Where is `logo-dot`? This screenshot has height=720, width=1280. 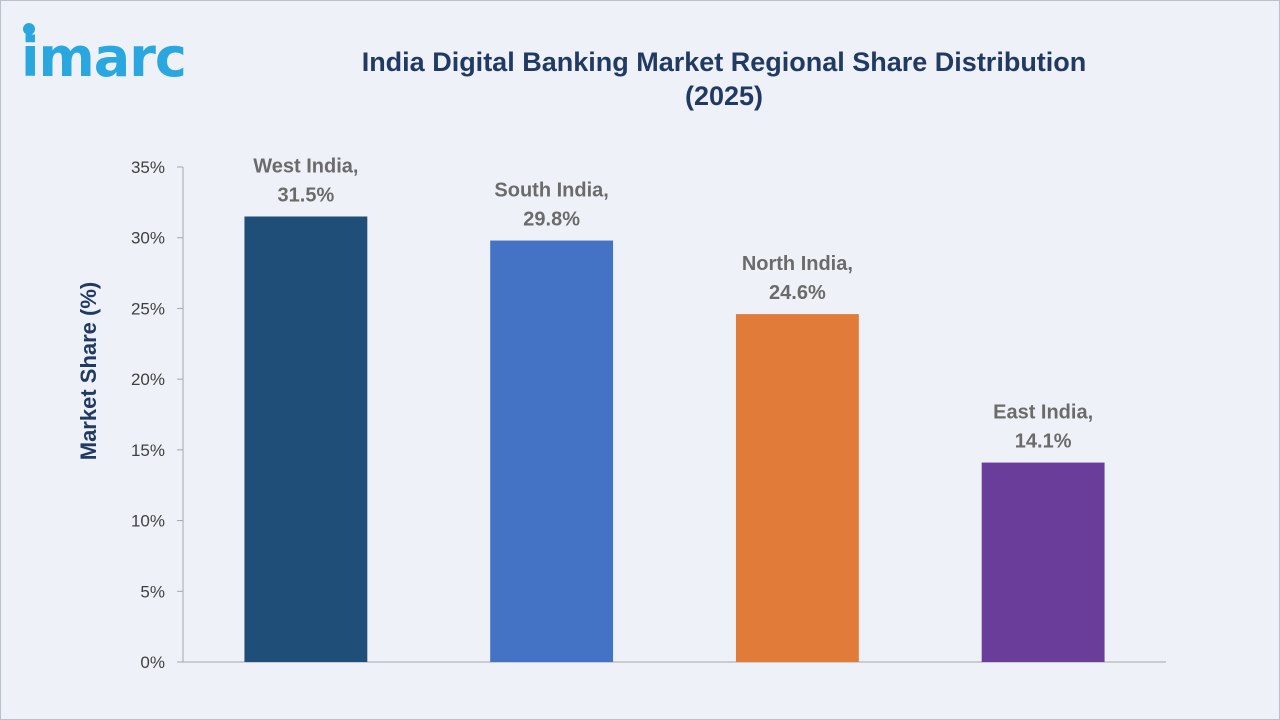
logo-dot is located at coordinates (29, 29).